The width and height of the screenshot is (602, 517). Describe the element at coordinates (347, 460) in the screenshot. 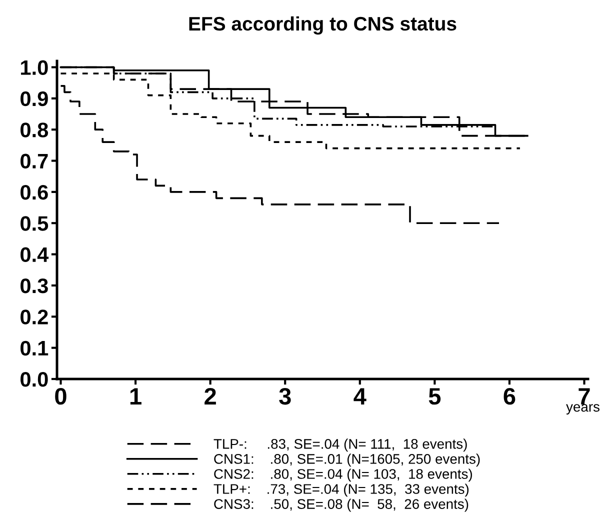

I see `legend-label: CNS1: .80, SE=.01 (N=1605, 250 events)` at that location.